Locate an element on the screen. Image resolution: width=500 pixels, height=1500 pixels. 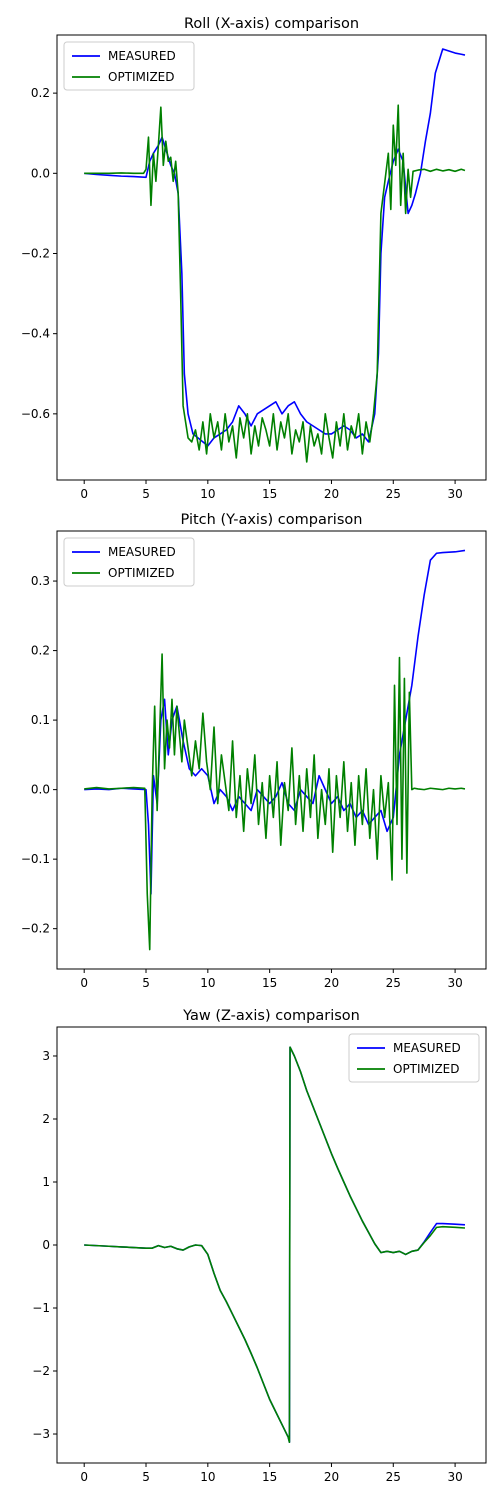
chart-title: Yaw (Z-axis) comparison is located at coordinates (271, 1016).